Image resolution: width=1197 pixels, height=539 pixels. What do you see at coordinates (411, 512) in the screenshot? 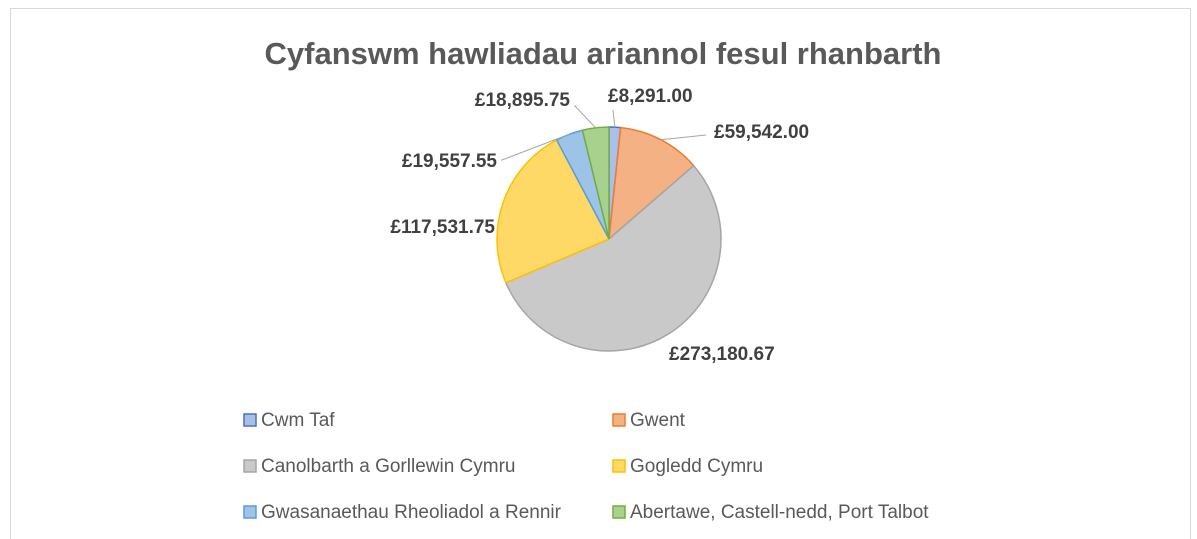
I see `legend-label: Gwasanaethau Rheoliadol a Rennir` at bounding box center [411, 512].